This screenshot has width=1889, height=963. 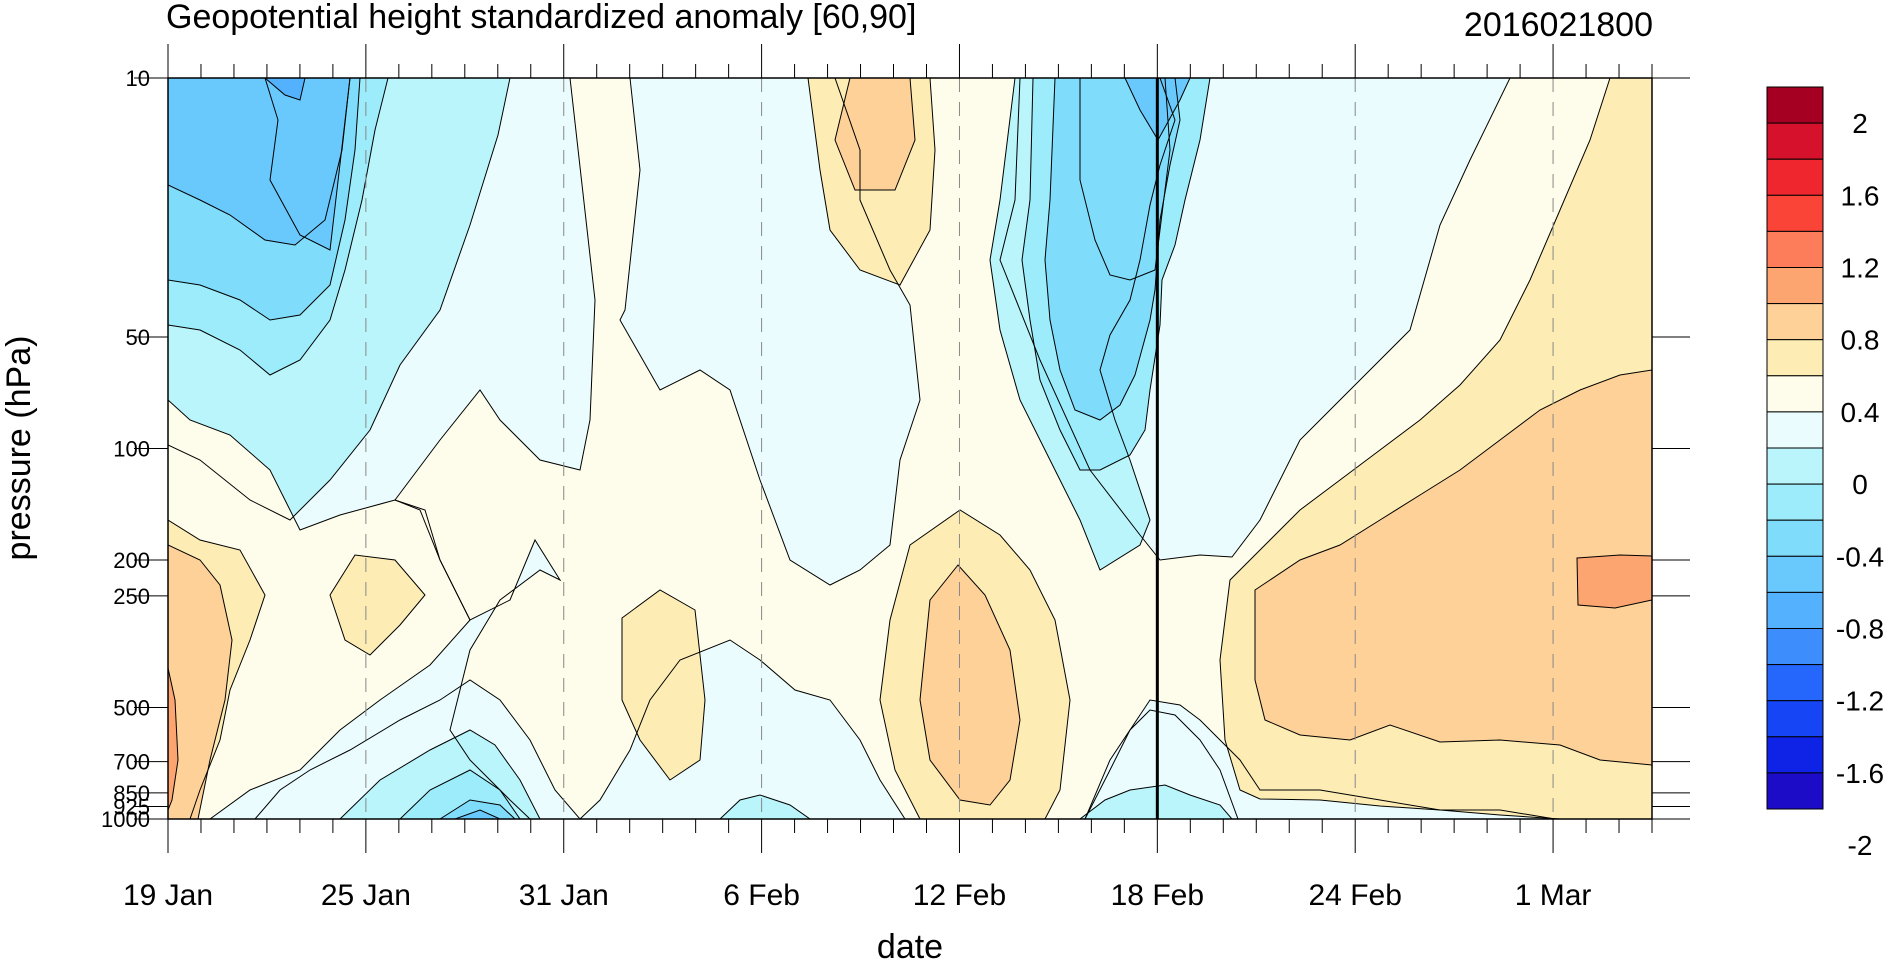 What do you see at coordinates (131, 707) in the screenshot?
I see `y-tick-label: 500` at bounding box center [131, 707].